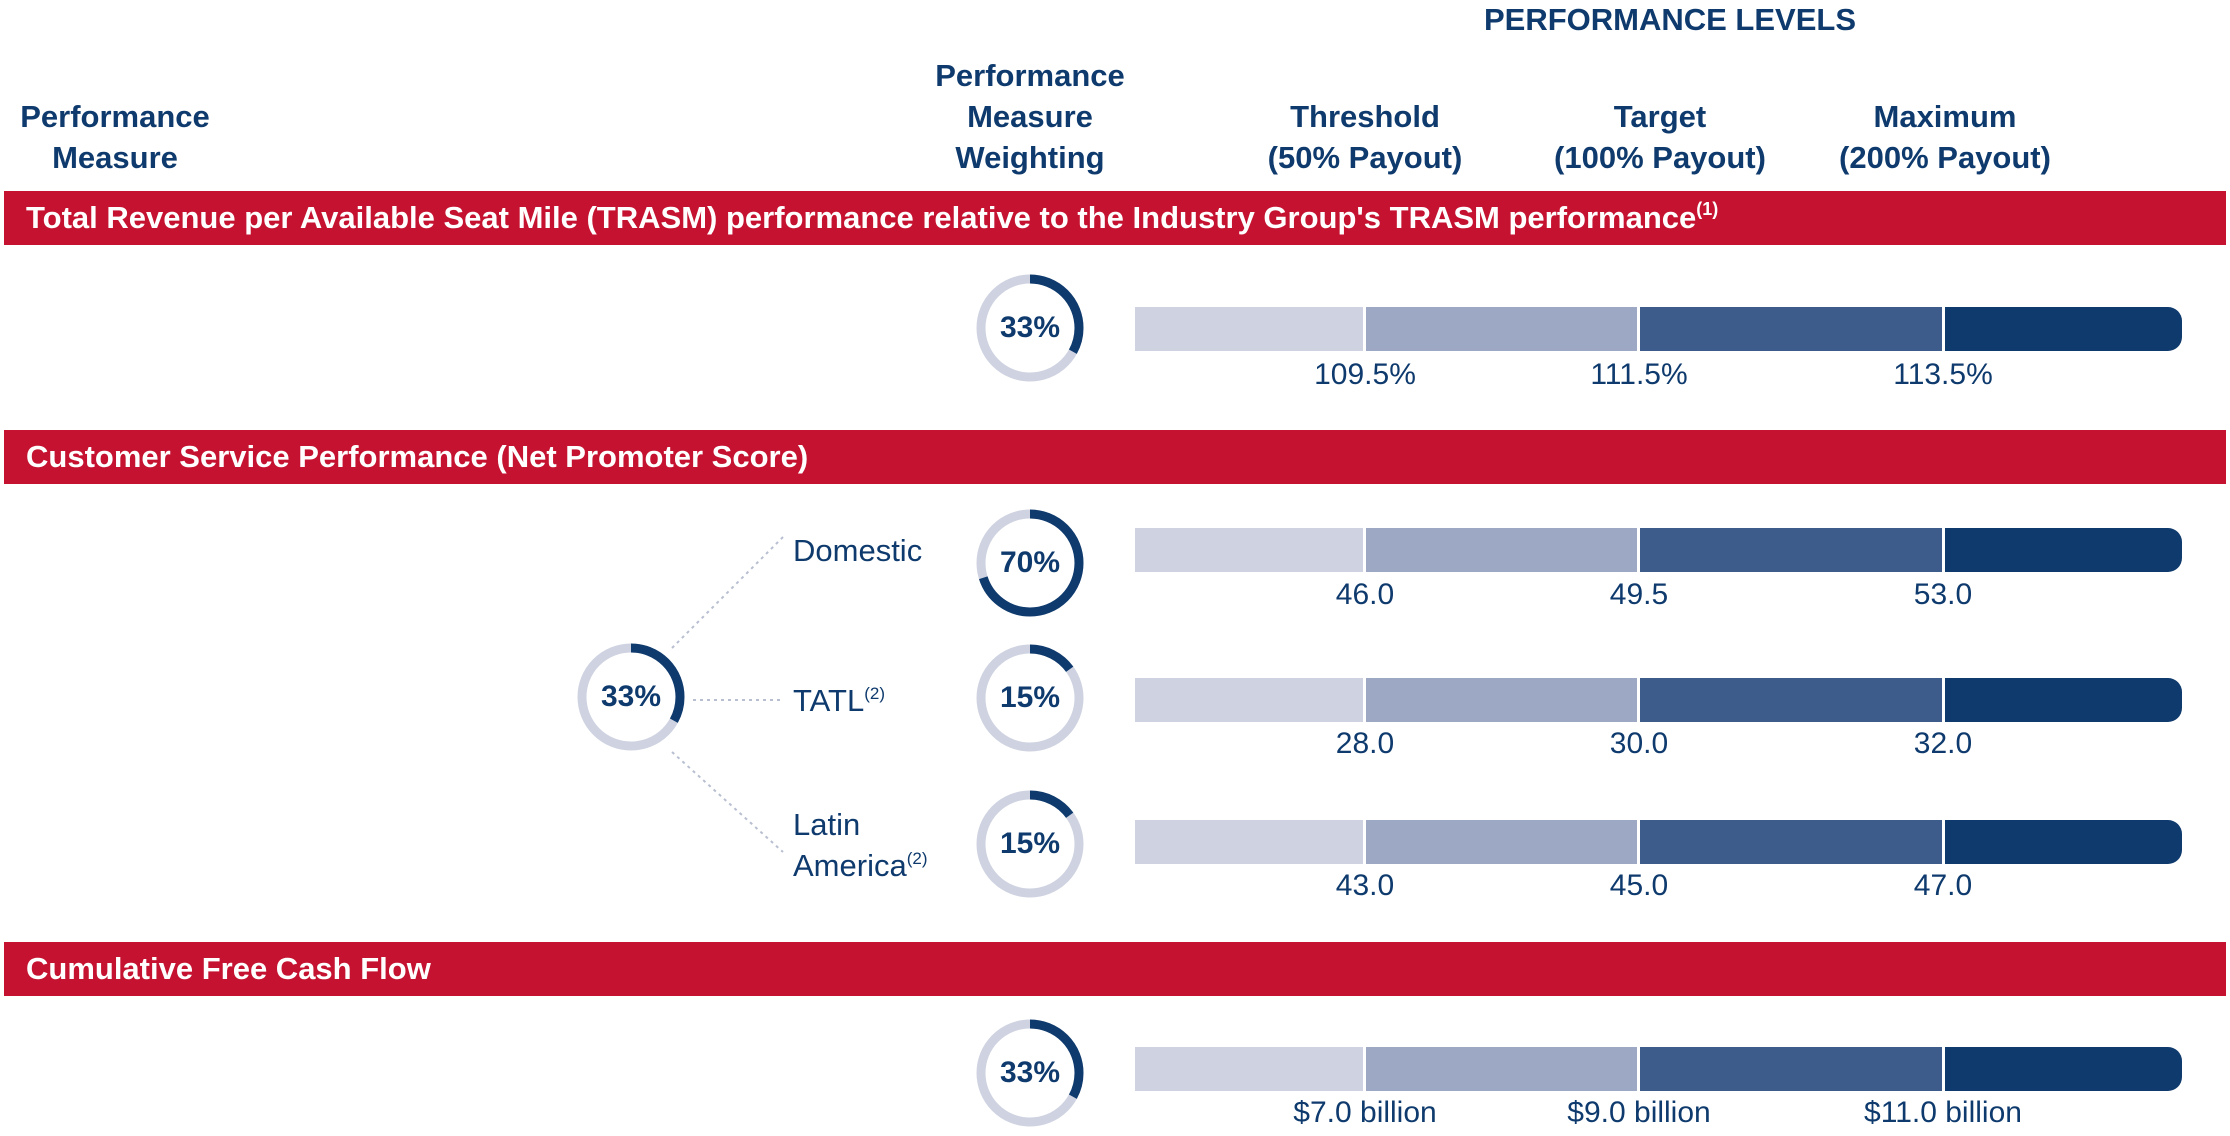 The width and height of the screenshot is (2230, 1136). What do you see at coordinates (850, 865) in the screenshot?
I see `nps-latin-america-line-2: America` at bounding box center [850, 865].